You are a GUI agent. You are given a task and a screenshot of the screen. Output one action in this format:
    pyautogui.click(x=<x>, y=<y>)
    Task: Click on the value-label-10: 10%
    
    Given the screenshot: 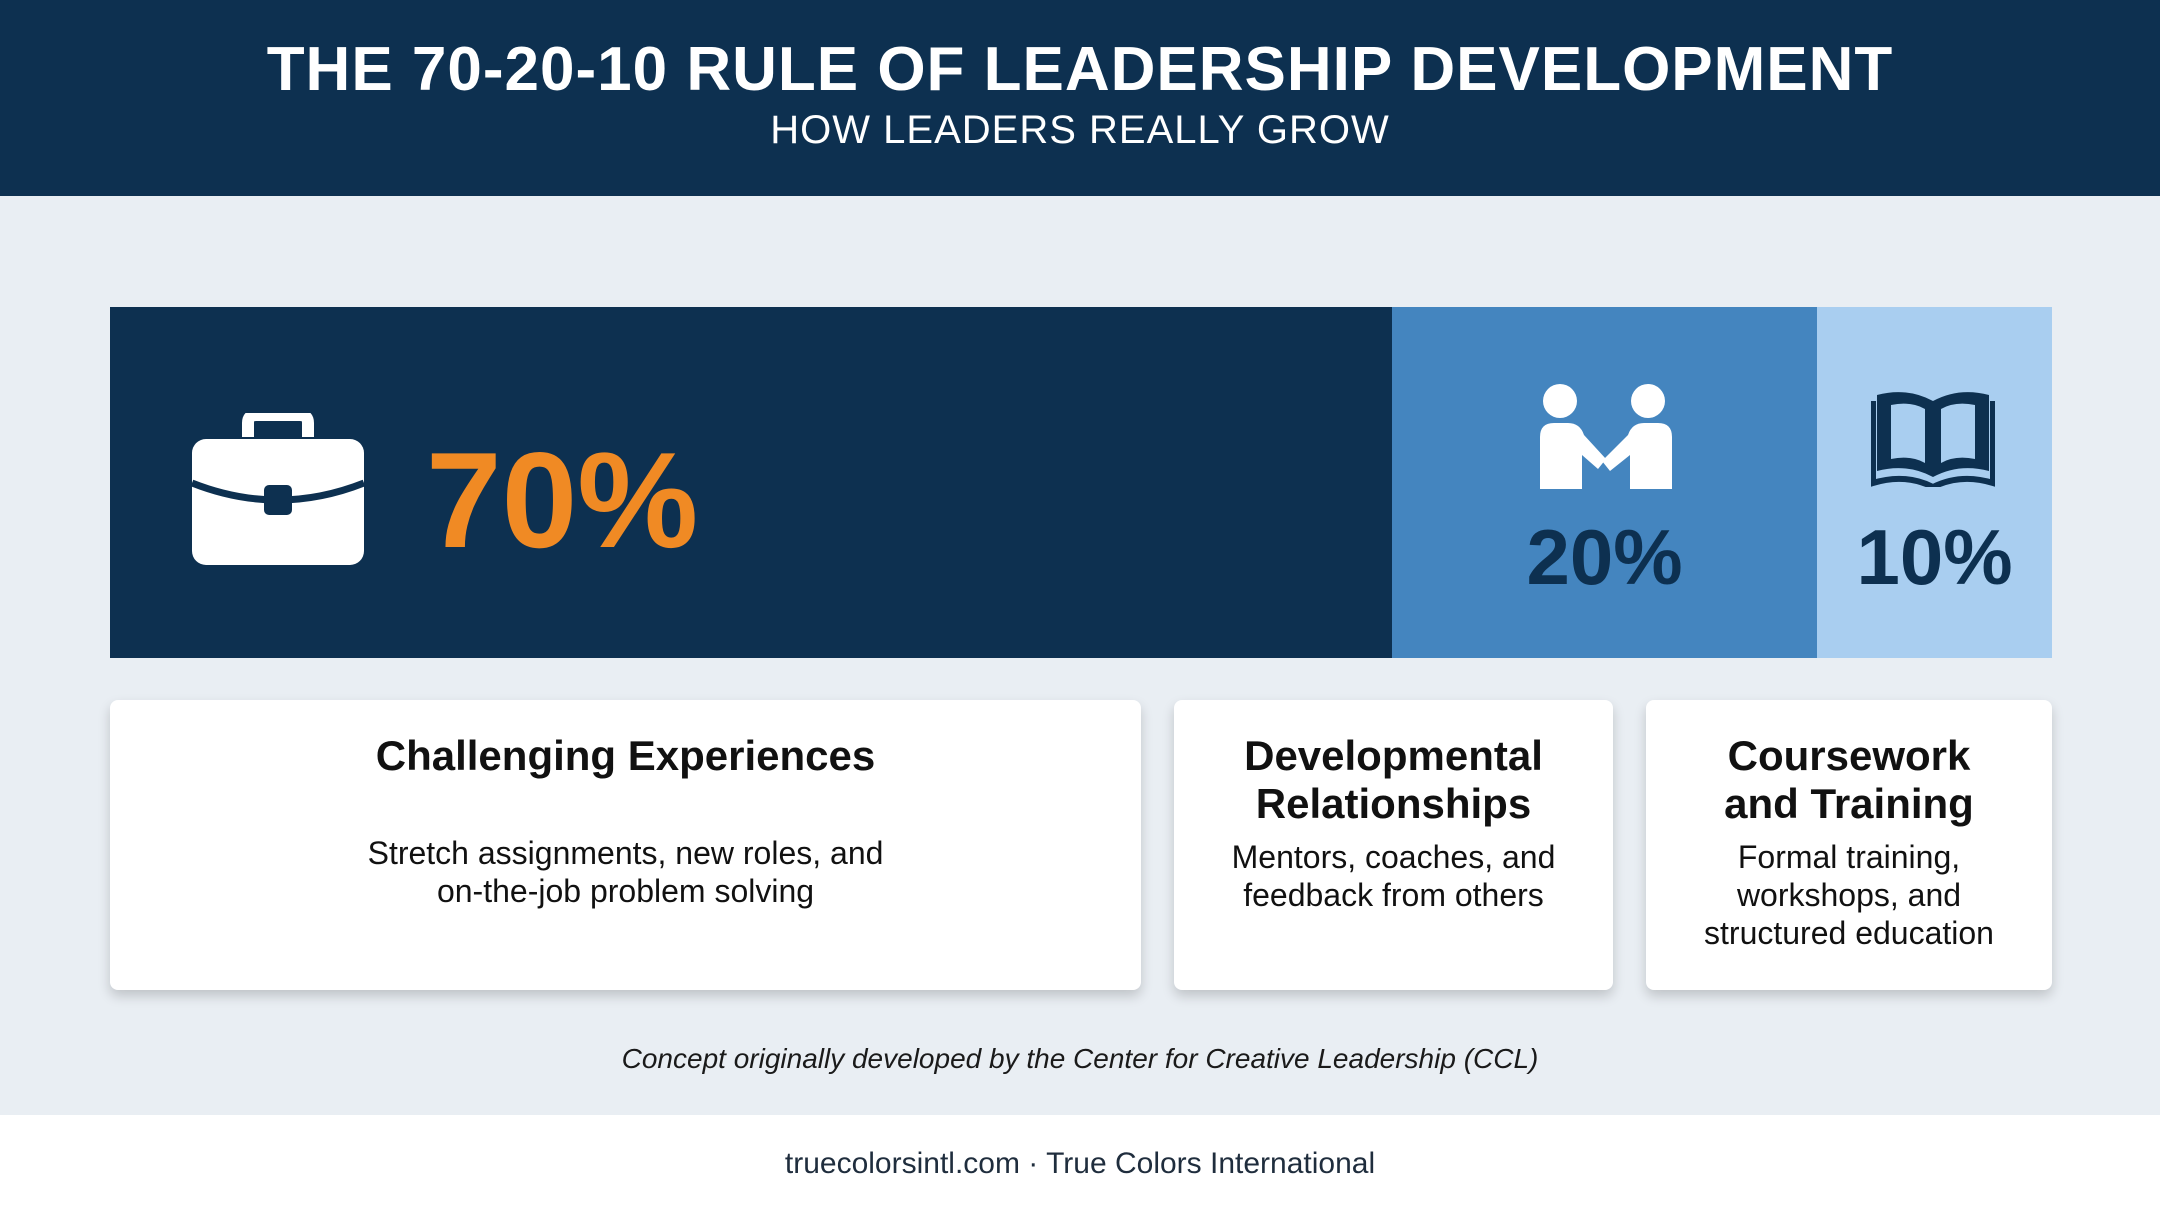 What is the action you would take?
    pyautogui.click(x=1934, y=557)
    